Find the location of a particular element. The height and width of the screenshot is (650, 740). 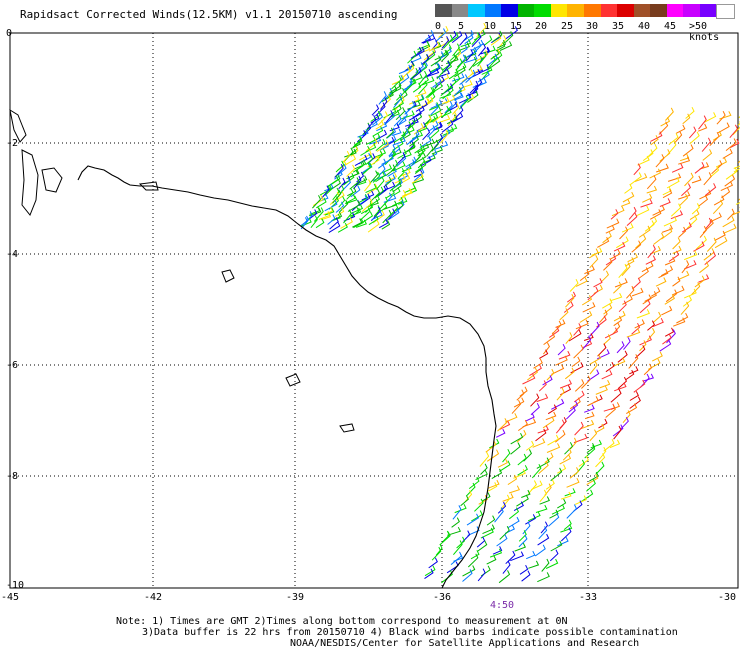

y-tick-label: -8 is located at coordinates (12, 476).